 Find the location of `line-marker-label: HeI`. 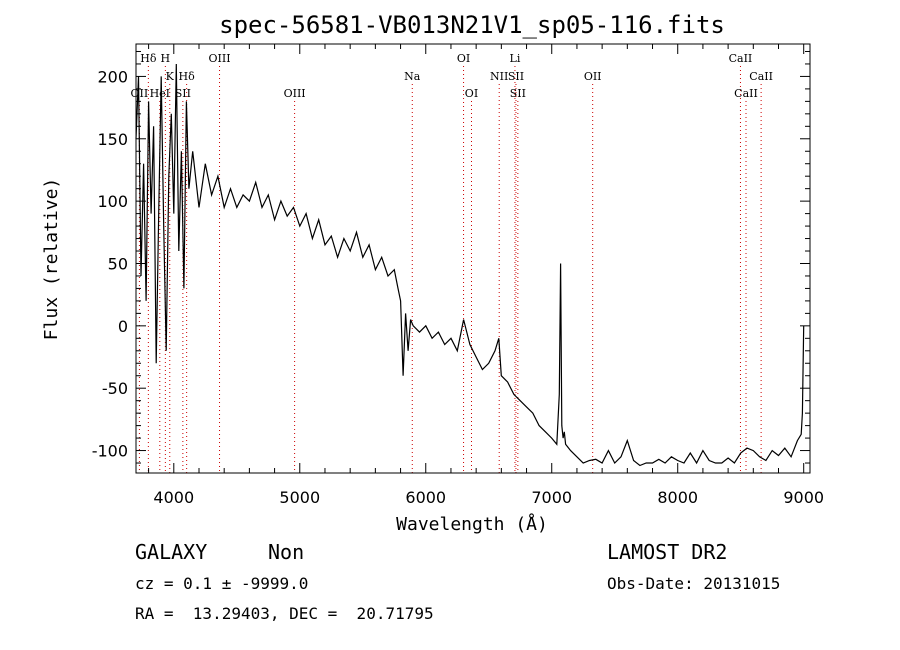

line-marker-label: HeI is located at coordinates (160, 93).